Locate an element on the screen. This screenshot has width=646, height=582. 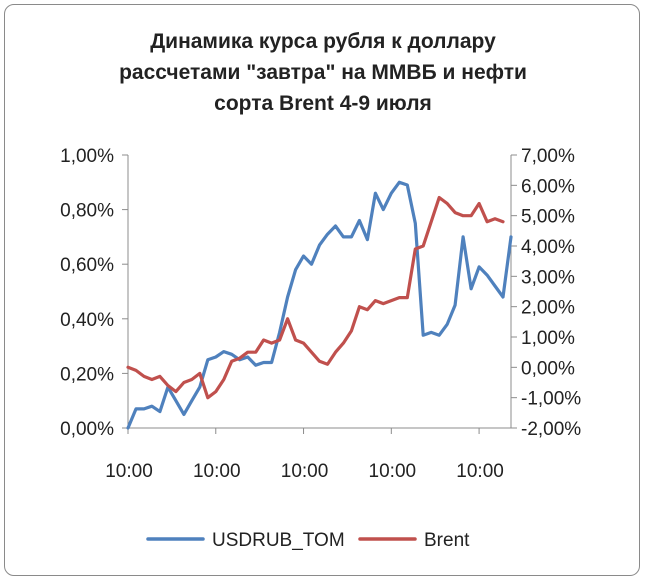
y-left-tick-label: 1,00% is located at coordinates (87, 156).